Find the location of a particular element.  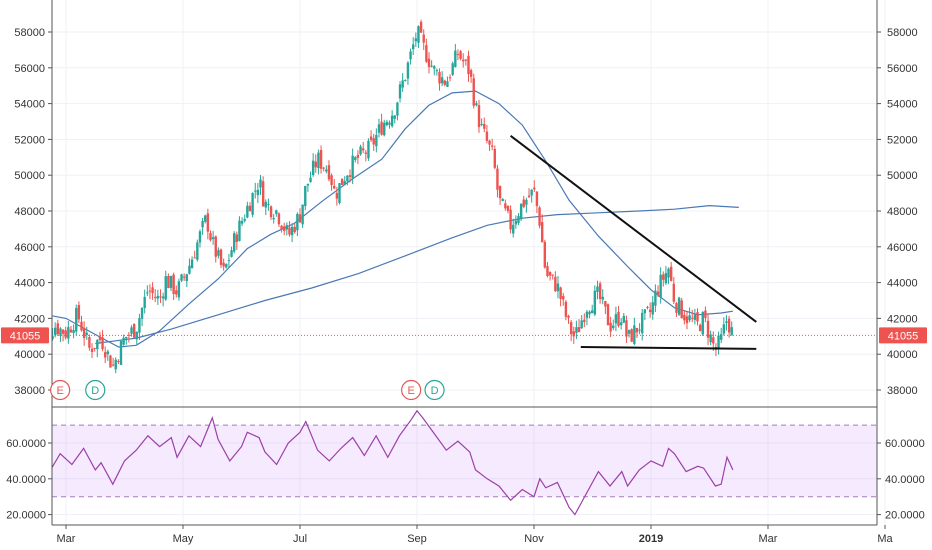

trendlines is located at coordinates (633, 242).